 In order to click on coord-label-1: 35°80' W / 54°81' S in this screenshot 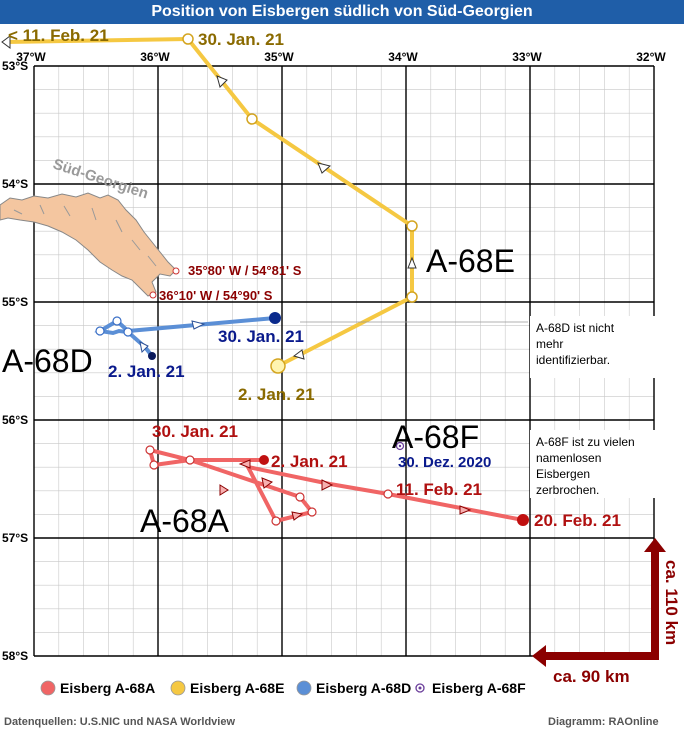, I will do `click(245, 270)`.